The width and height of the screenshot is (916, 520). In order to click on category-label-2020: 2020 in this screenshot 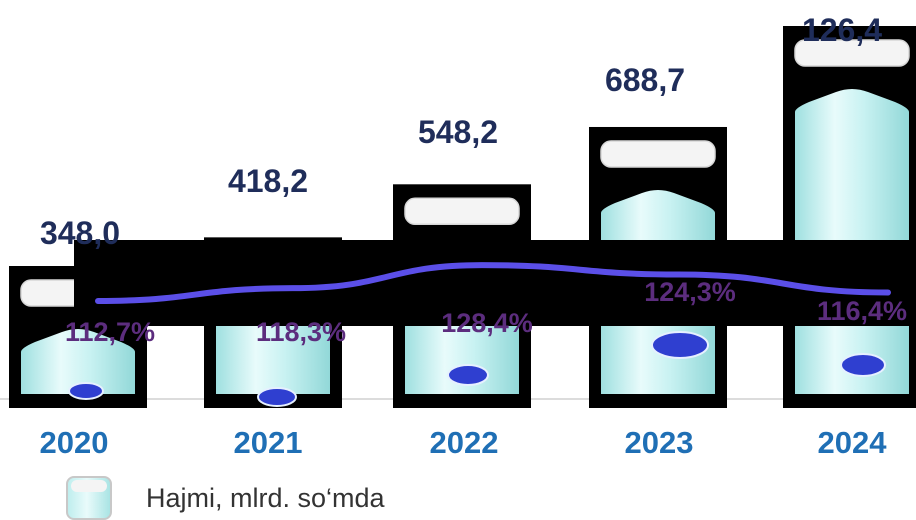, I will do `click(74, 442)`.